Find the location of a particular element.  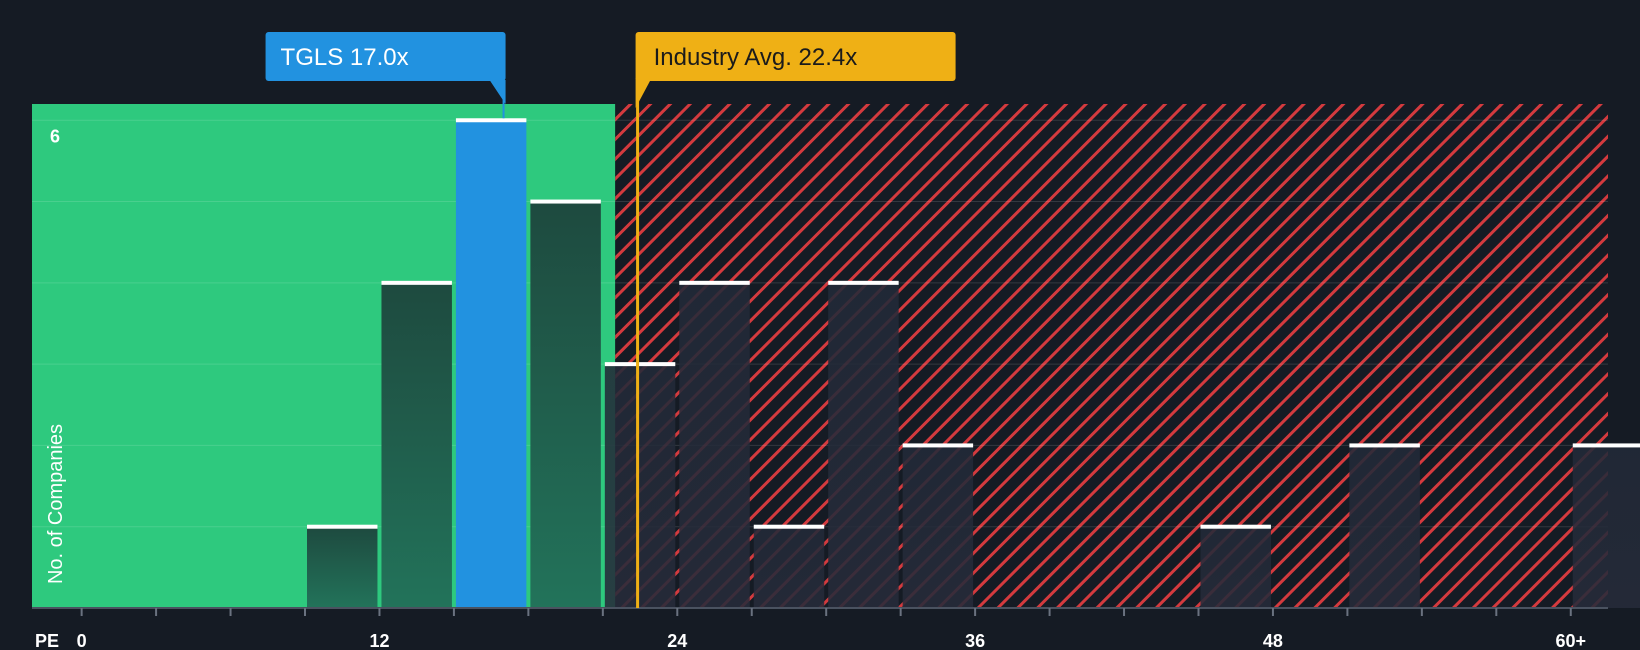

industry-avg-pointer is located at coordinates (643, 93).